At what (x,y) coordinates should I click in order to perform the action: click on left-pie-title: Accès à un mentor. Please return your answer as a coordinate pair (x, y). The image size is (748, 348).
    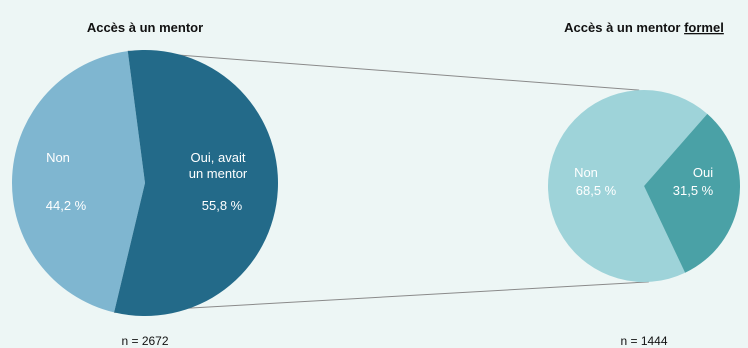
    Looking at the image, I should click on (145, 27).